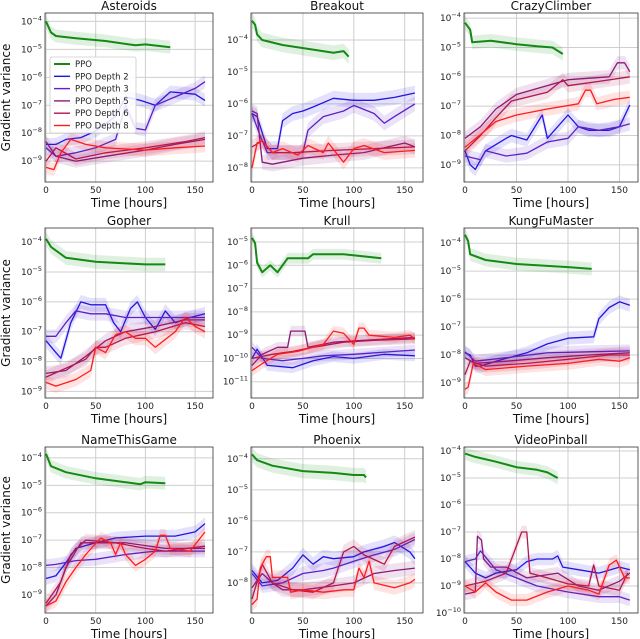 This screenshot has height=639, width=640. What do you see at coordinates (241, 355) in the screenshot?
I see `y-tick-exponent: −10` at bounding box center [241, 355].